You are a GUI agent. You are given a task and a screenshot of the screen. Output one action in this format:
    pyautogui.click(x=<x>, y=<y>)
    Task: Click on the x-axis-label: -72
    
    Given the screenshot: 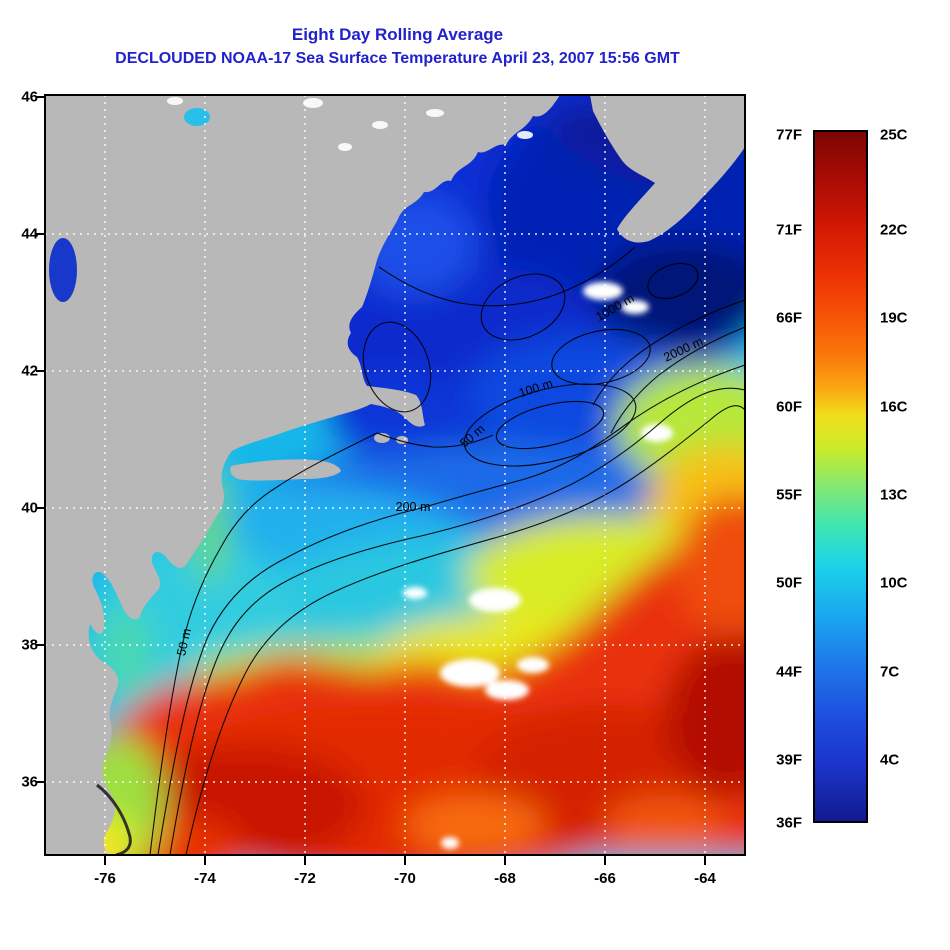 What is the action you would take?
    pyautogui.click(x=305, y=878)
    